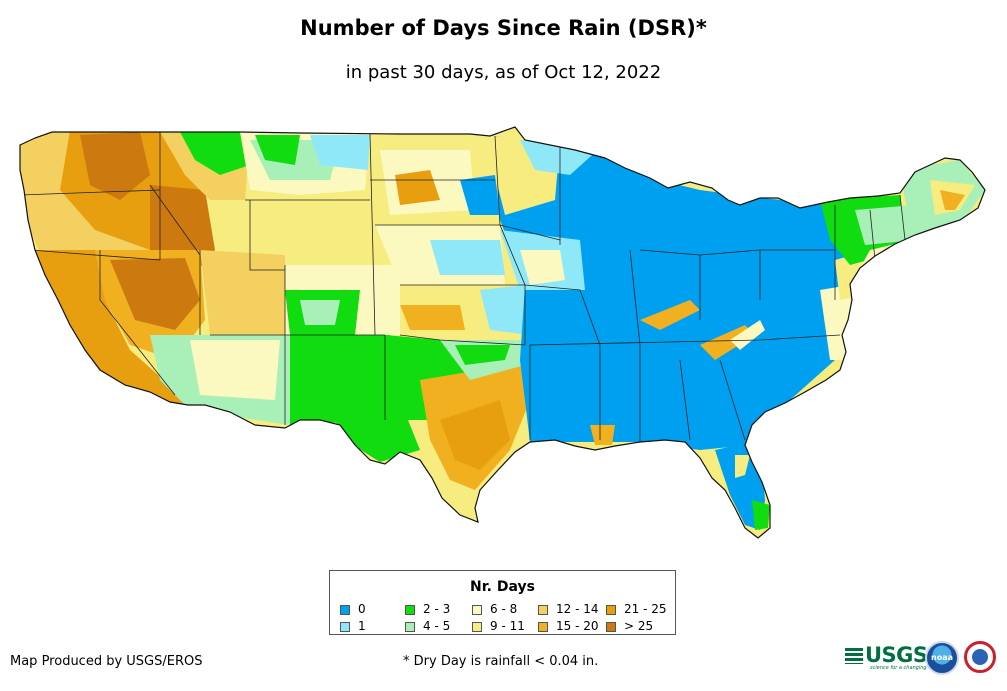  Describe the element at coordinates (854, 656) in the screenshot. I see `usgs-wave-icon` at that location.